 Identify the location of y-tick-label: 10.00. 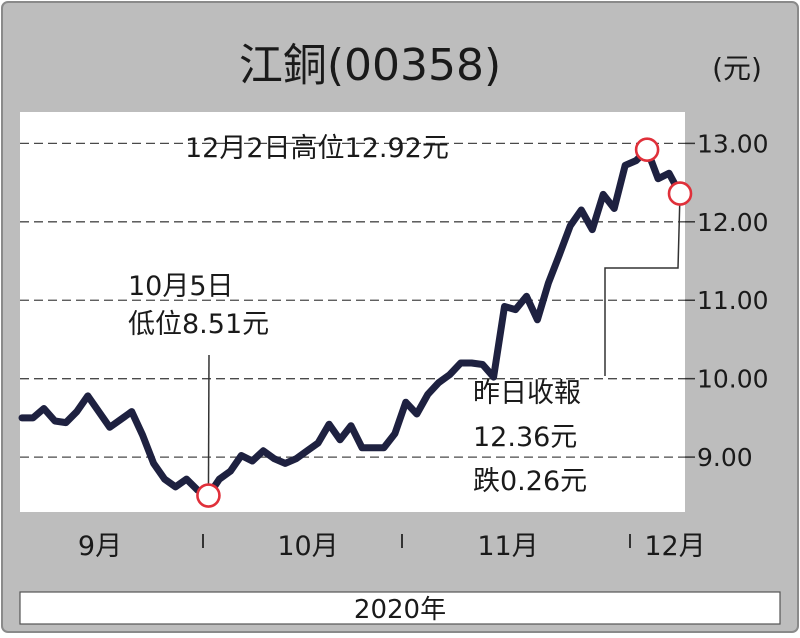
(733, 379).